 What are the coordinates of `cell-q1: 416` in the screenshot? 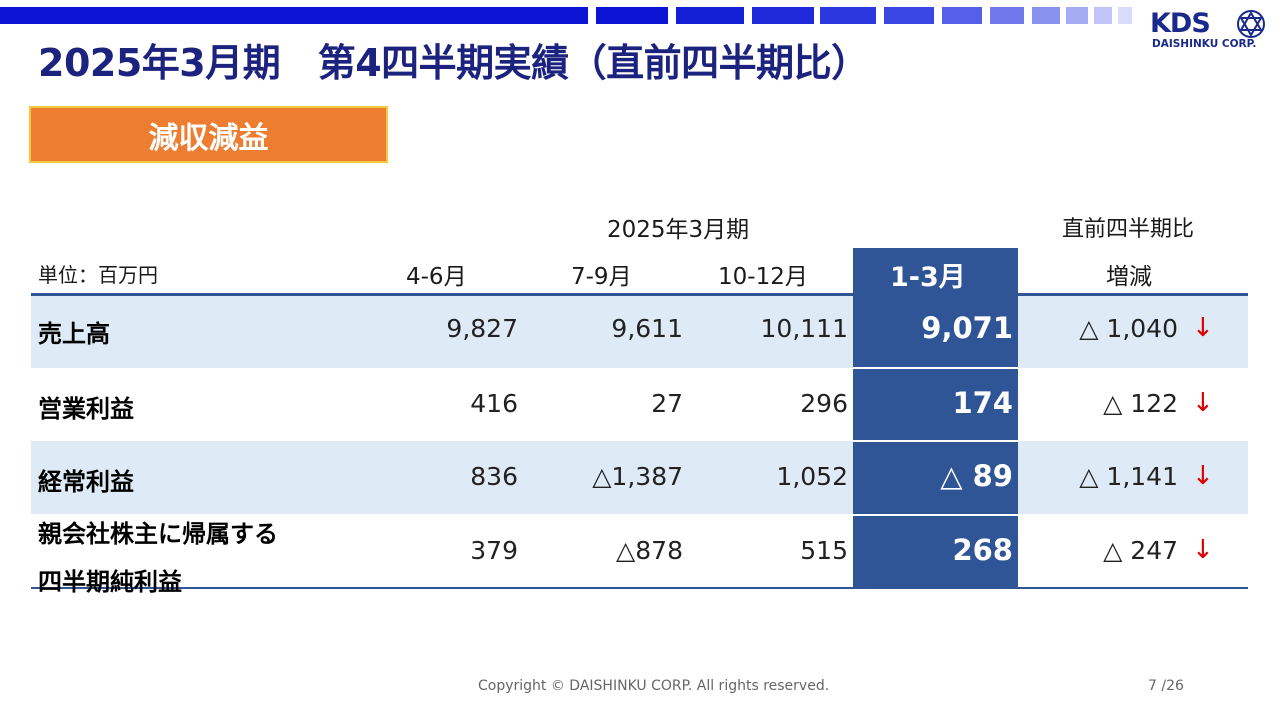 It's located at (494, 403).